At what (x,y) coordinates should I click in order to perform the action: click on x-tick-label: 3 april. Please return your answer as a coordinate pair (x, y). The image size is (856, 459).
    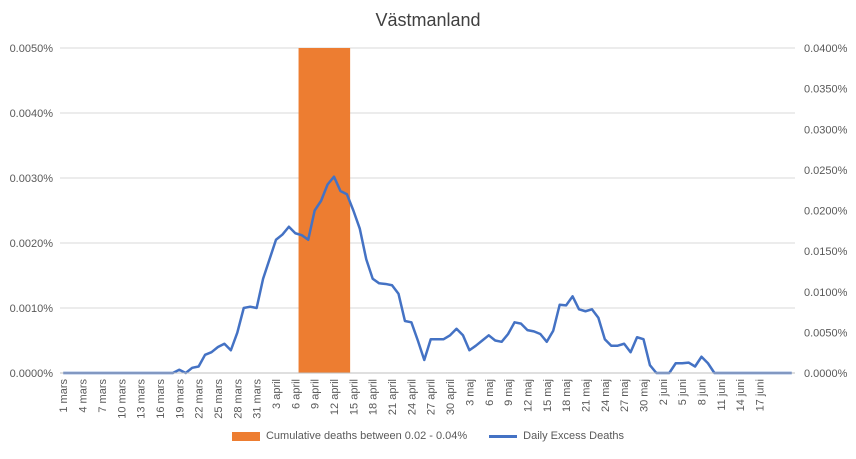
    Looking at the image, I should click on (277, 394).